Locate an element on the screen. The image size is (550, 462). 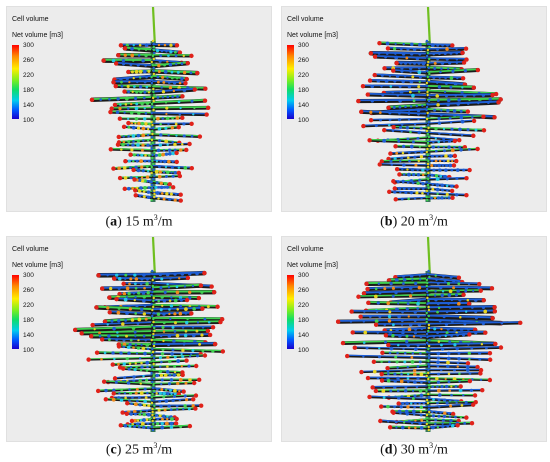
caption-value: 30 m is located at coordinates (415, 450).